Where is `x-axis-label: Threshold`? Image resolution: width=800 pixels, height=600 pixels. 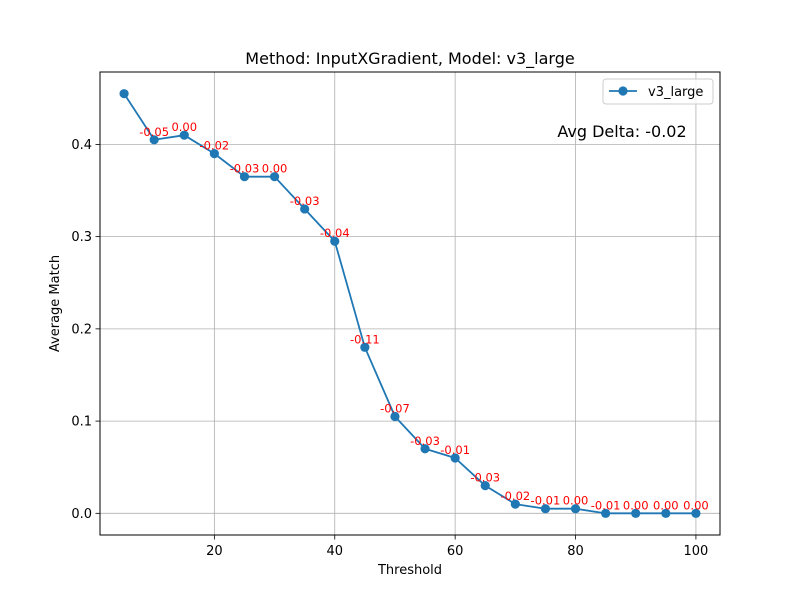 x-axis-label: Threshold is located at coordinates (409, 570).